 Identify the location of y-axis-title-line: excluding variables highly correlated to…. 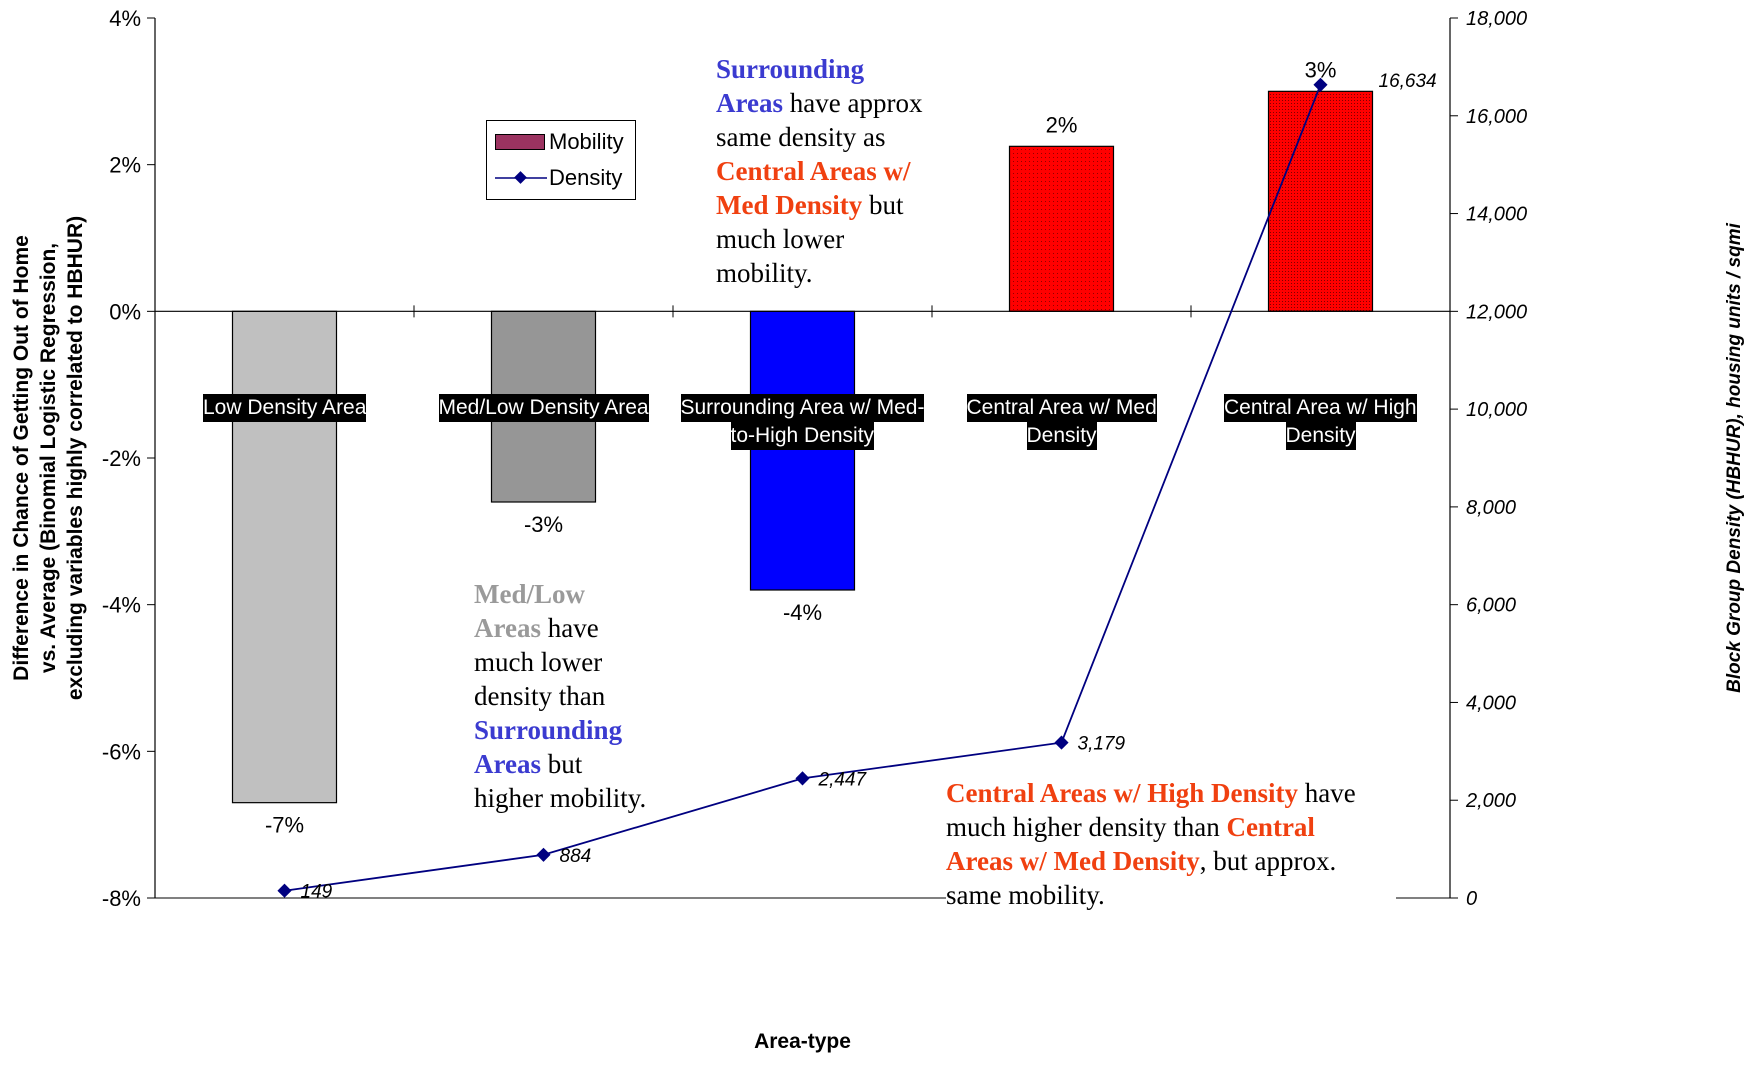
(75, 458).